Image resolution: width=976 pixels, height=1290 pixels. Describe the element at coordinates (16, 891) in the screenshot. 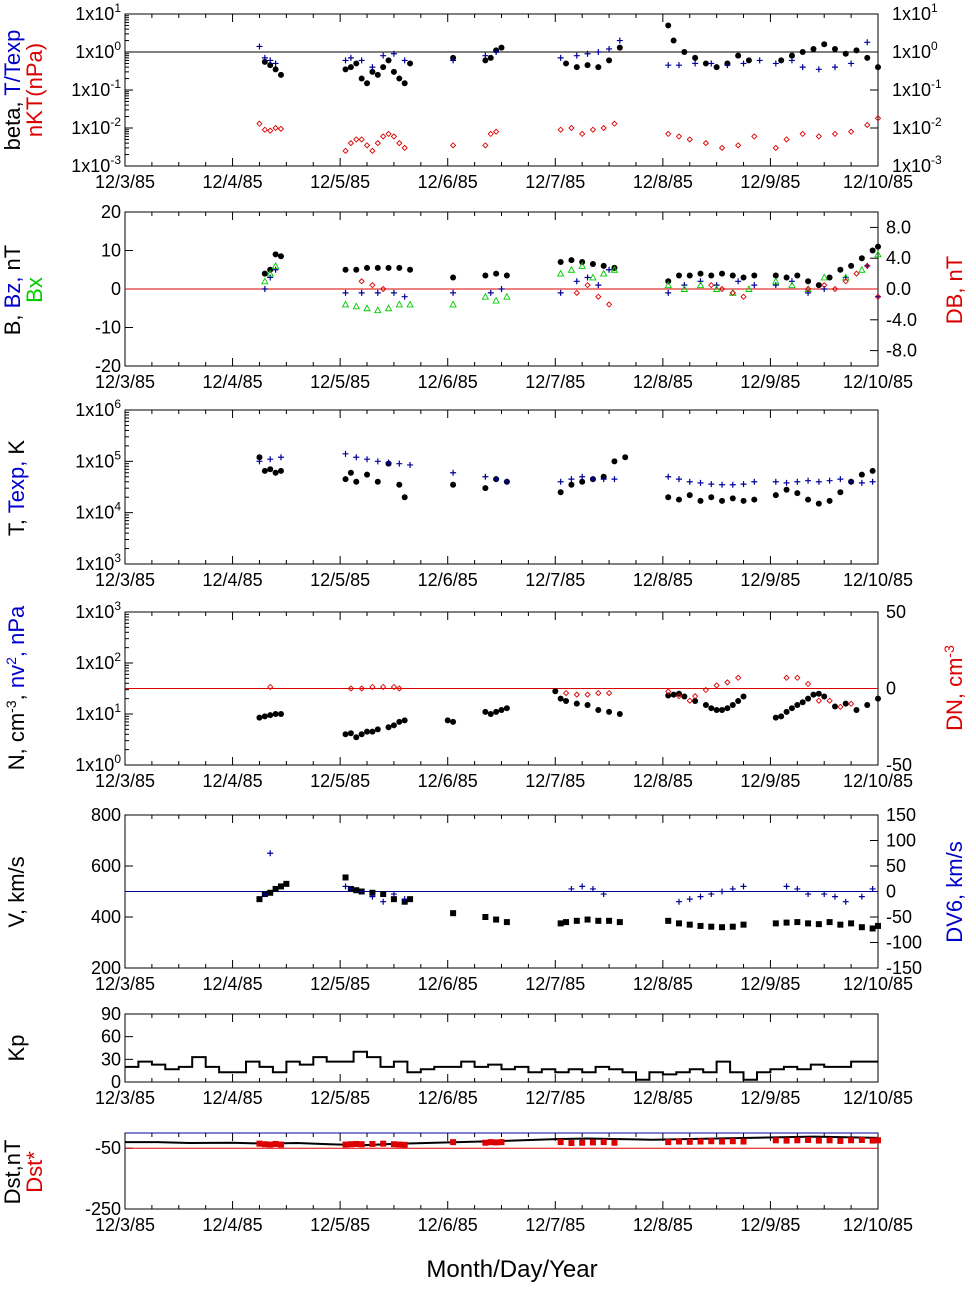

I see `y-axis-title: V, km/s` at that location.